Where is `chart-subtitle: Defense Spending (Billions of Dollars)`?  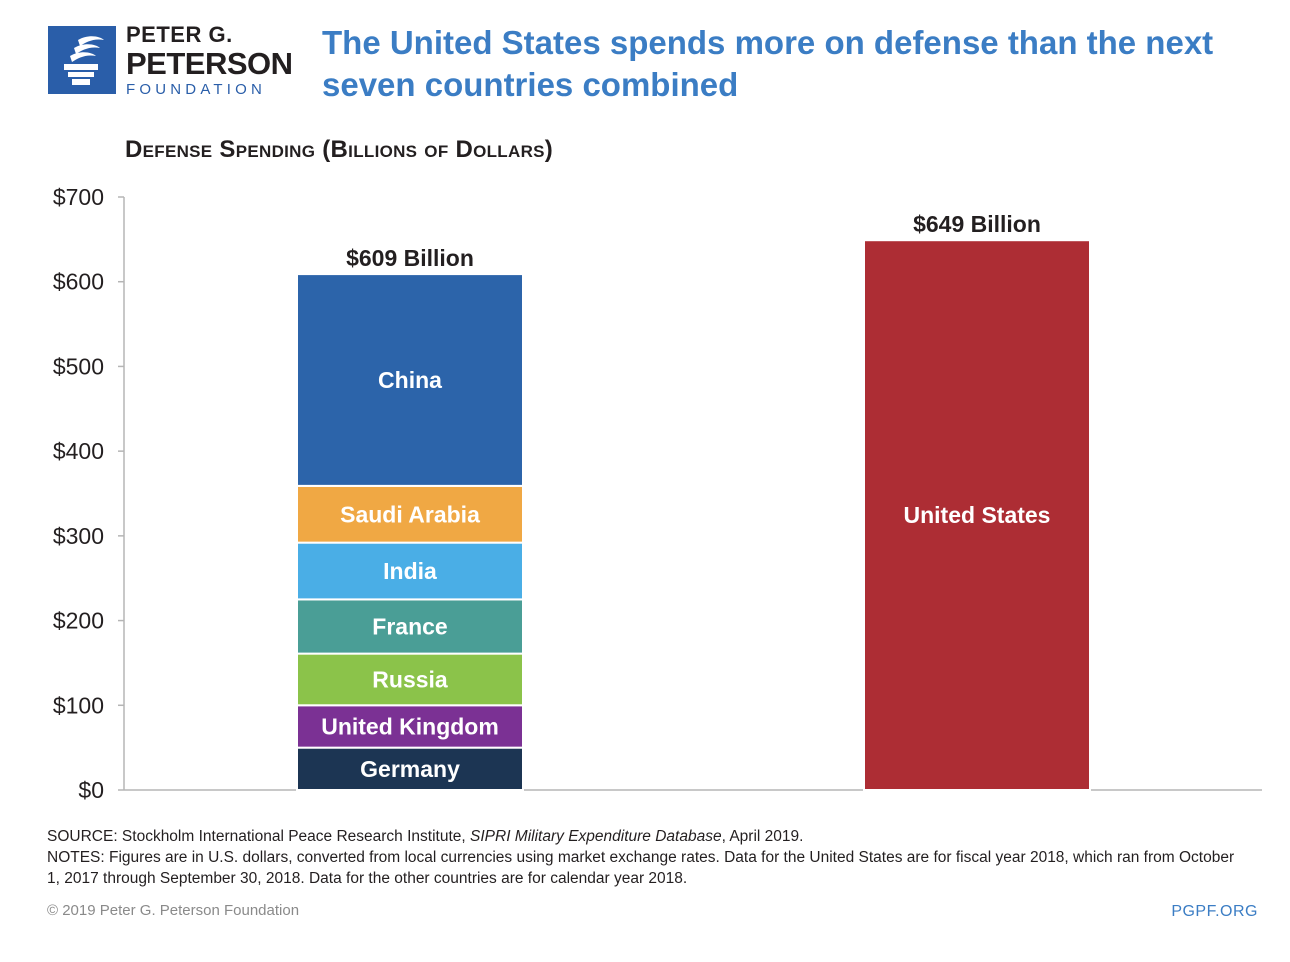 chart-subtitle: Defense Spending (Billions of Dollars) is located at coordinates (339, 149).